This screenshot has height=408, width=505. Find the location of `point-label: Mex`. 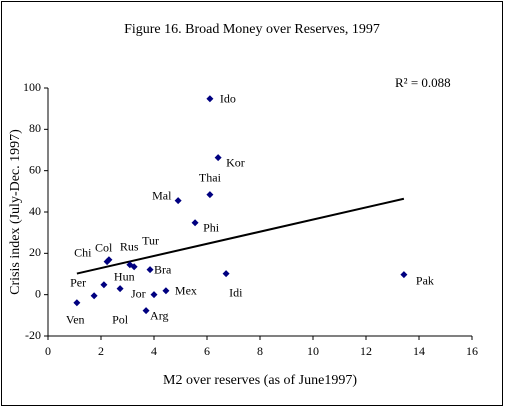

point-label: Mex is located at coordinates (186, 290).